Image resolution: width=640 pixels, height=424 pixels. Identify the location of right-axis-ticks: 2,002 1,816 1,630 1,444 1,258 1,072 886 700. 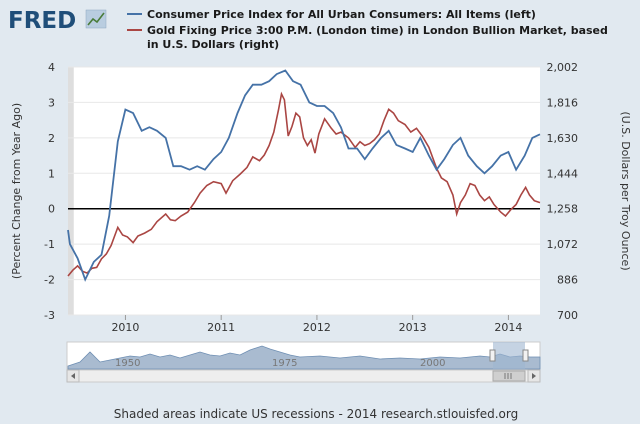
(563, 191).